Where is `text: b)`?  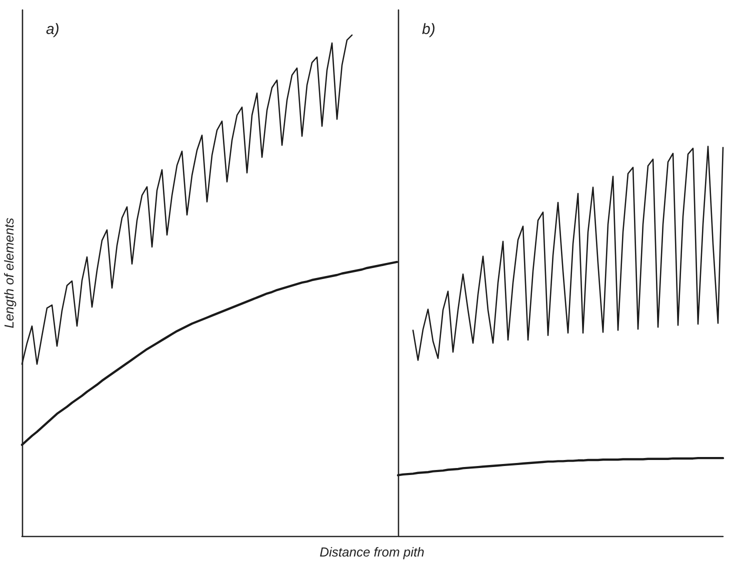 text: b) is located at coordinates (429, 29).